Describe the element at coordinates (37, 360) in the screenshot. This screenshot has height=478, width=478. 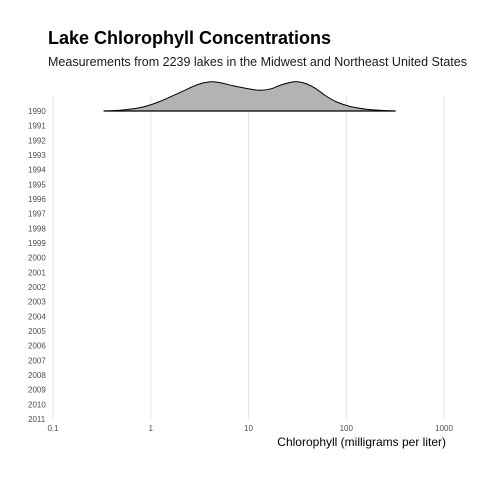
I see `y-tick-label: 2007` at that location.